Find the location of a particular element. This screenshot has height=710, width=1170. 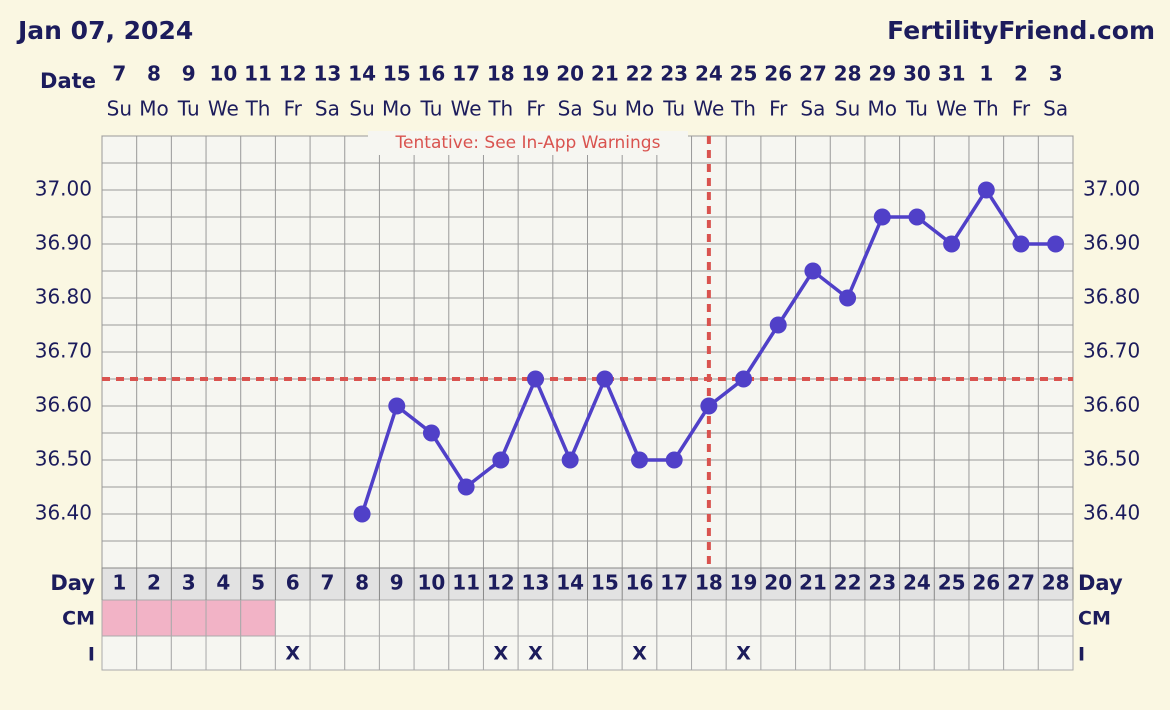

day-number: 23 is located at coordinates (882, 583).